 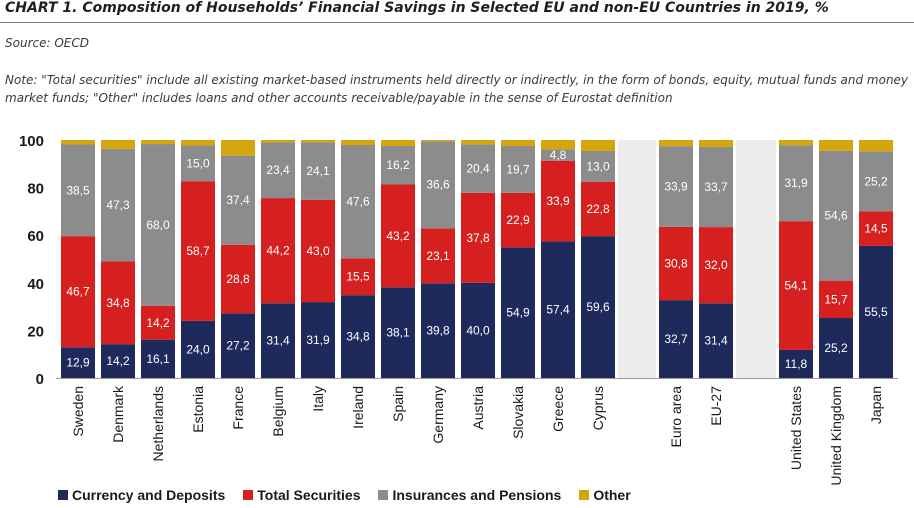 I want to click on data-label: 57,4, so click(x=558, y=310).